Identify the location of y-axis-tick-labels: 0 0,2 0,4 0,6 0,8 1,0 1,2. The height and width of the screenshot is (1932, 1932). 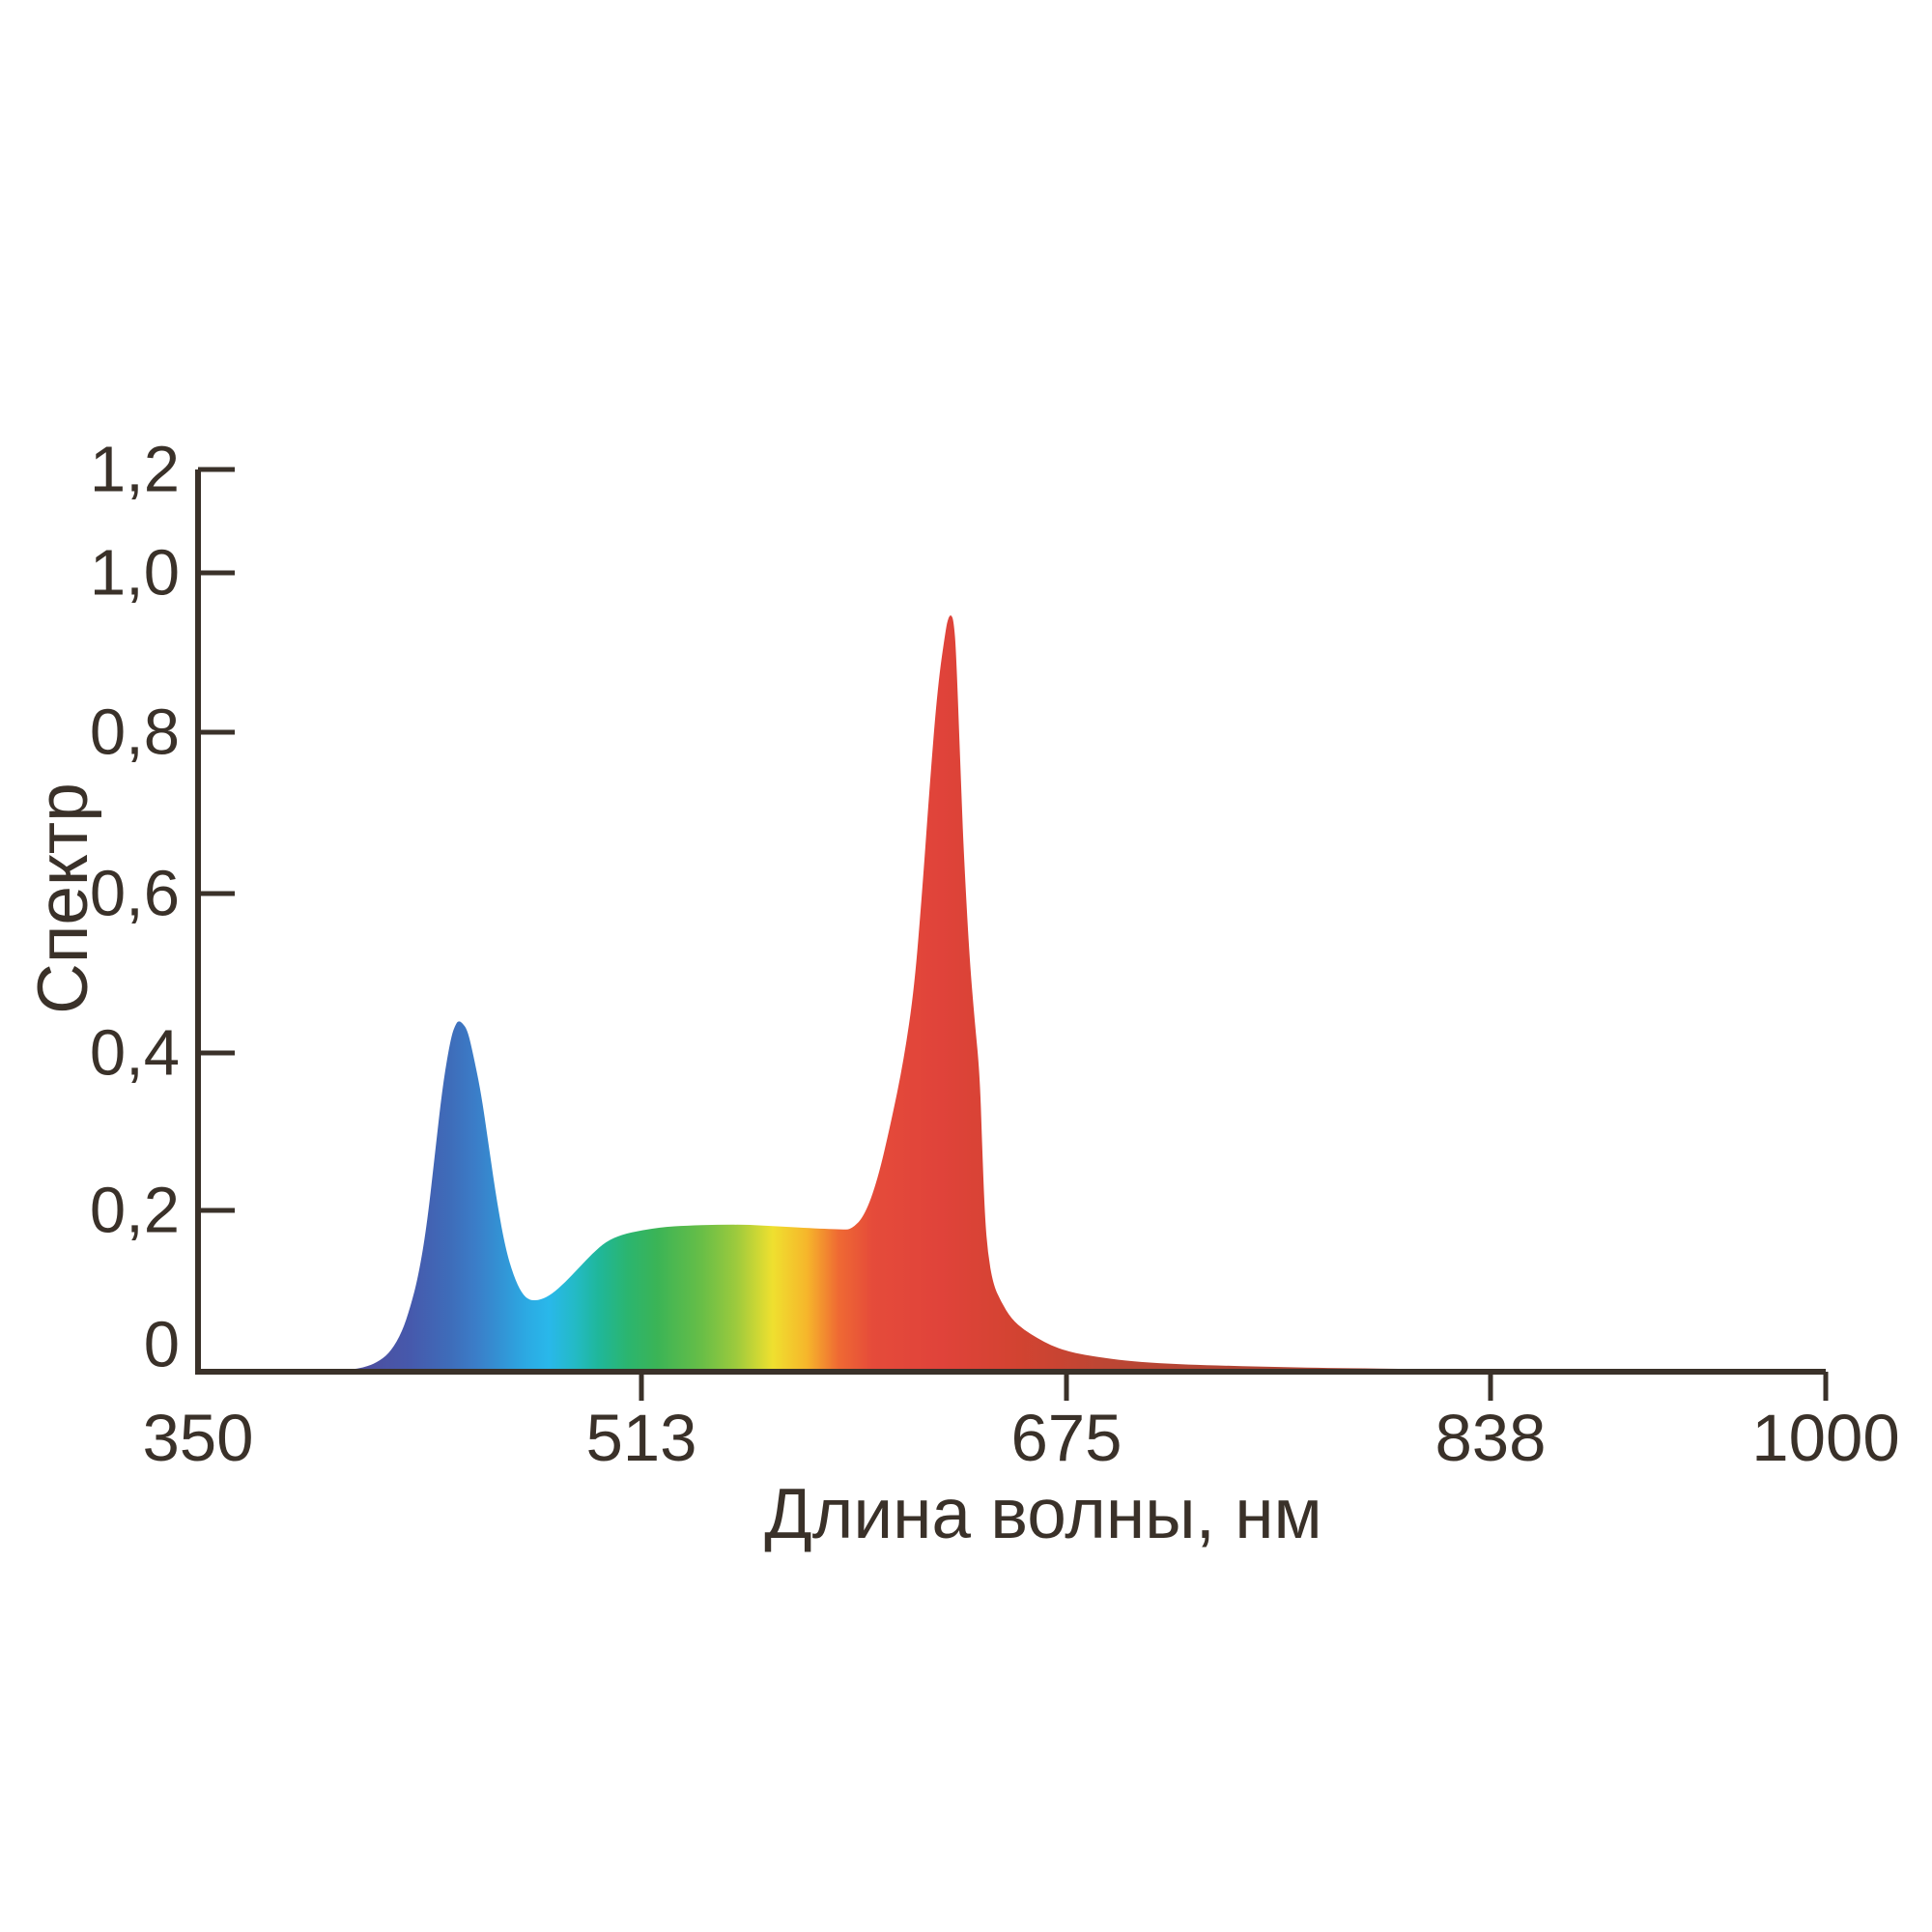
(135, 907).